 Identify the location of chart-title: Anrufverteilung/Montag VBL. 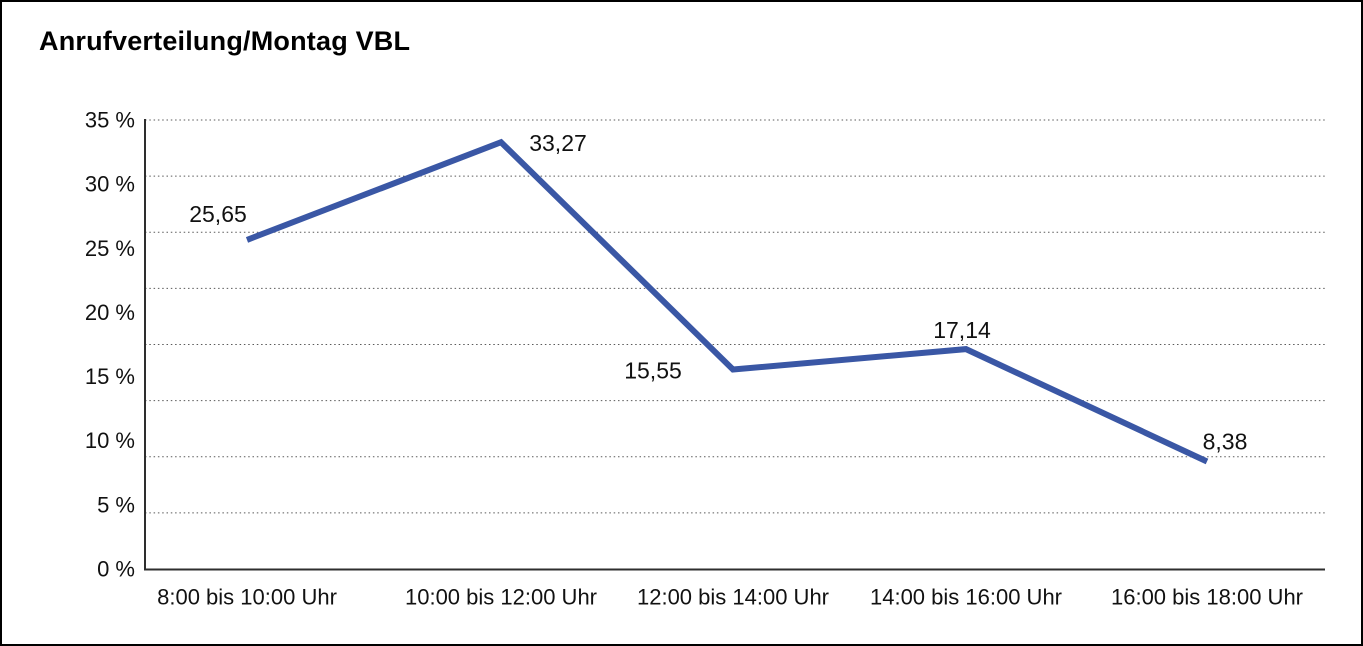
(225, 41).